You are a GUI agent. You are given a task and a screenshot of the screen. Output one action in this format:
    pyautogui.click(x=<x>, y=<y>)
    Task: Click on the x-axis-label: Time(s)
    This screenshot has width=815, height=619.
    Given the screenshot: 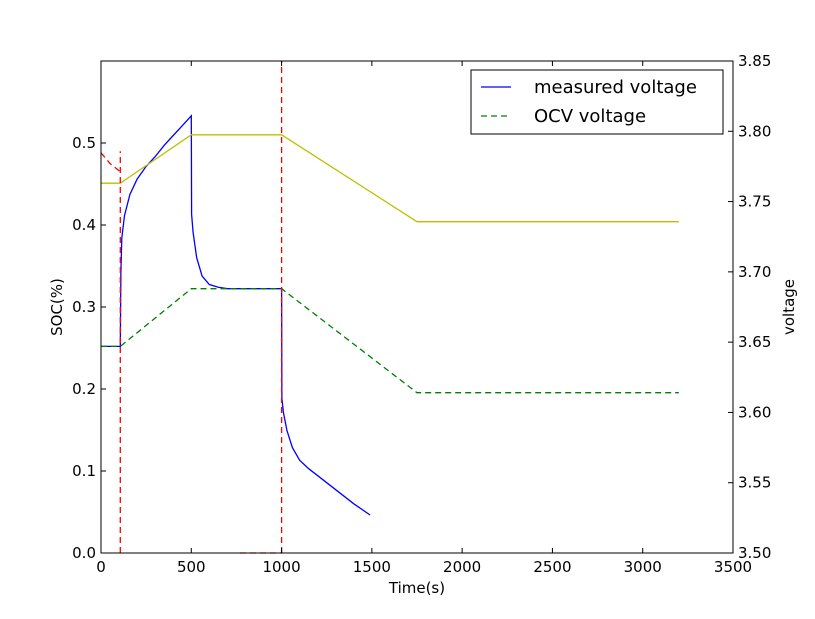 What is the action you would take?
    pyautogui.click(x=416, y=588)
    